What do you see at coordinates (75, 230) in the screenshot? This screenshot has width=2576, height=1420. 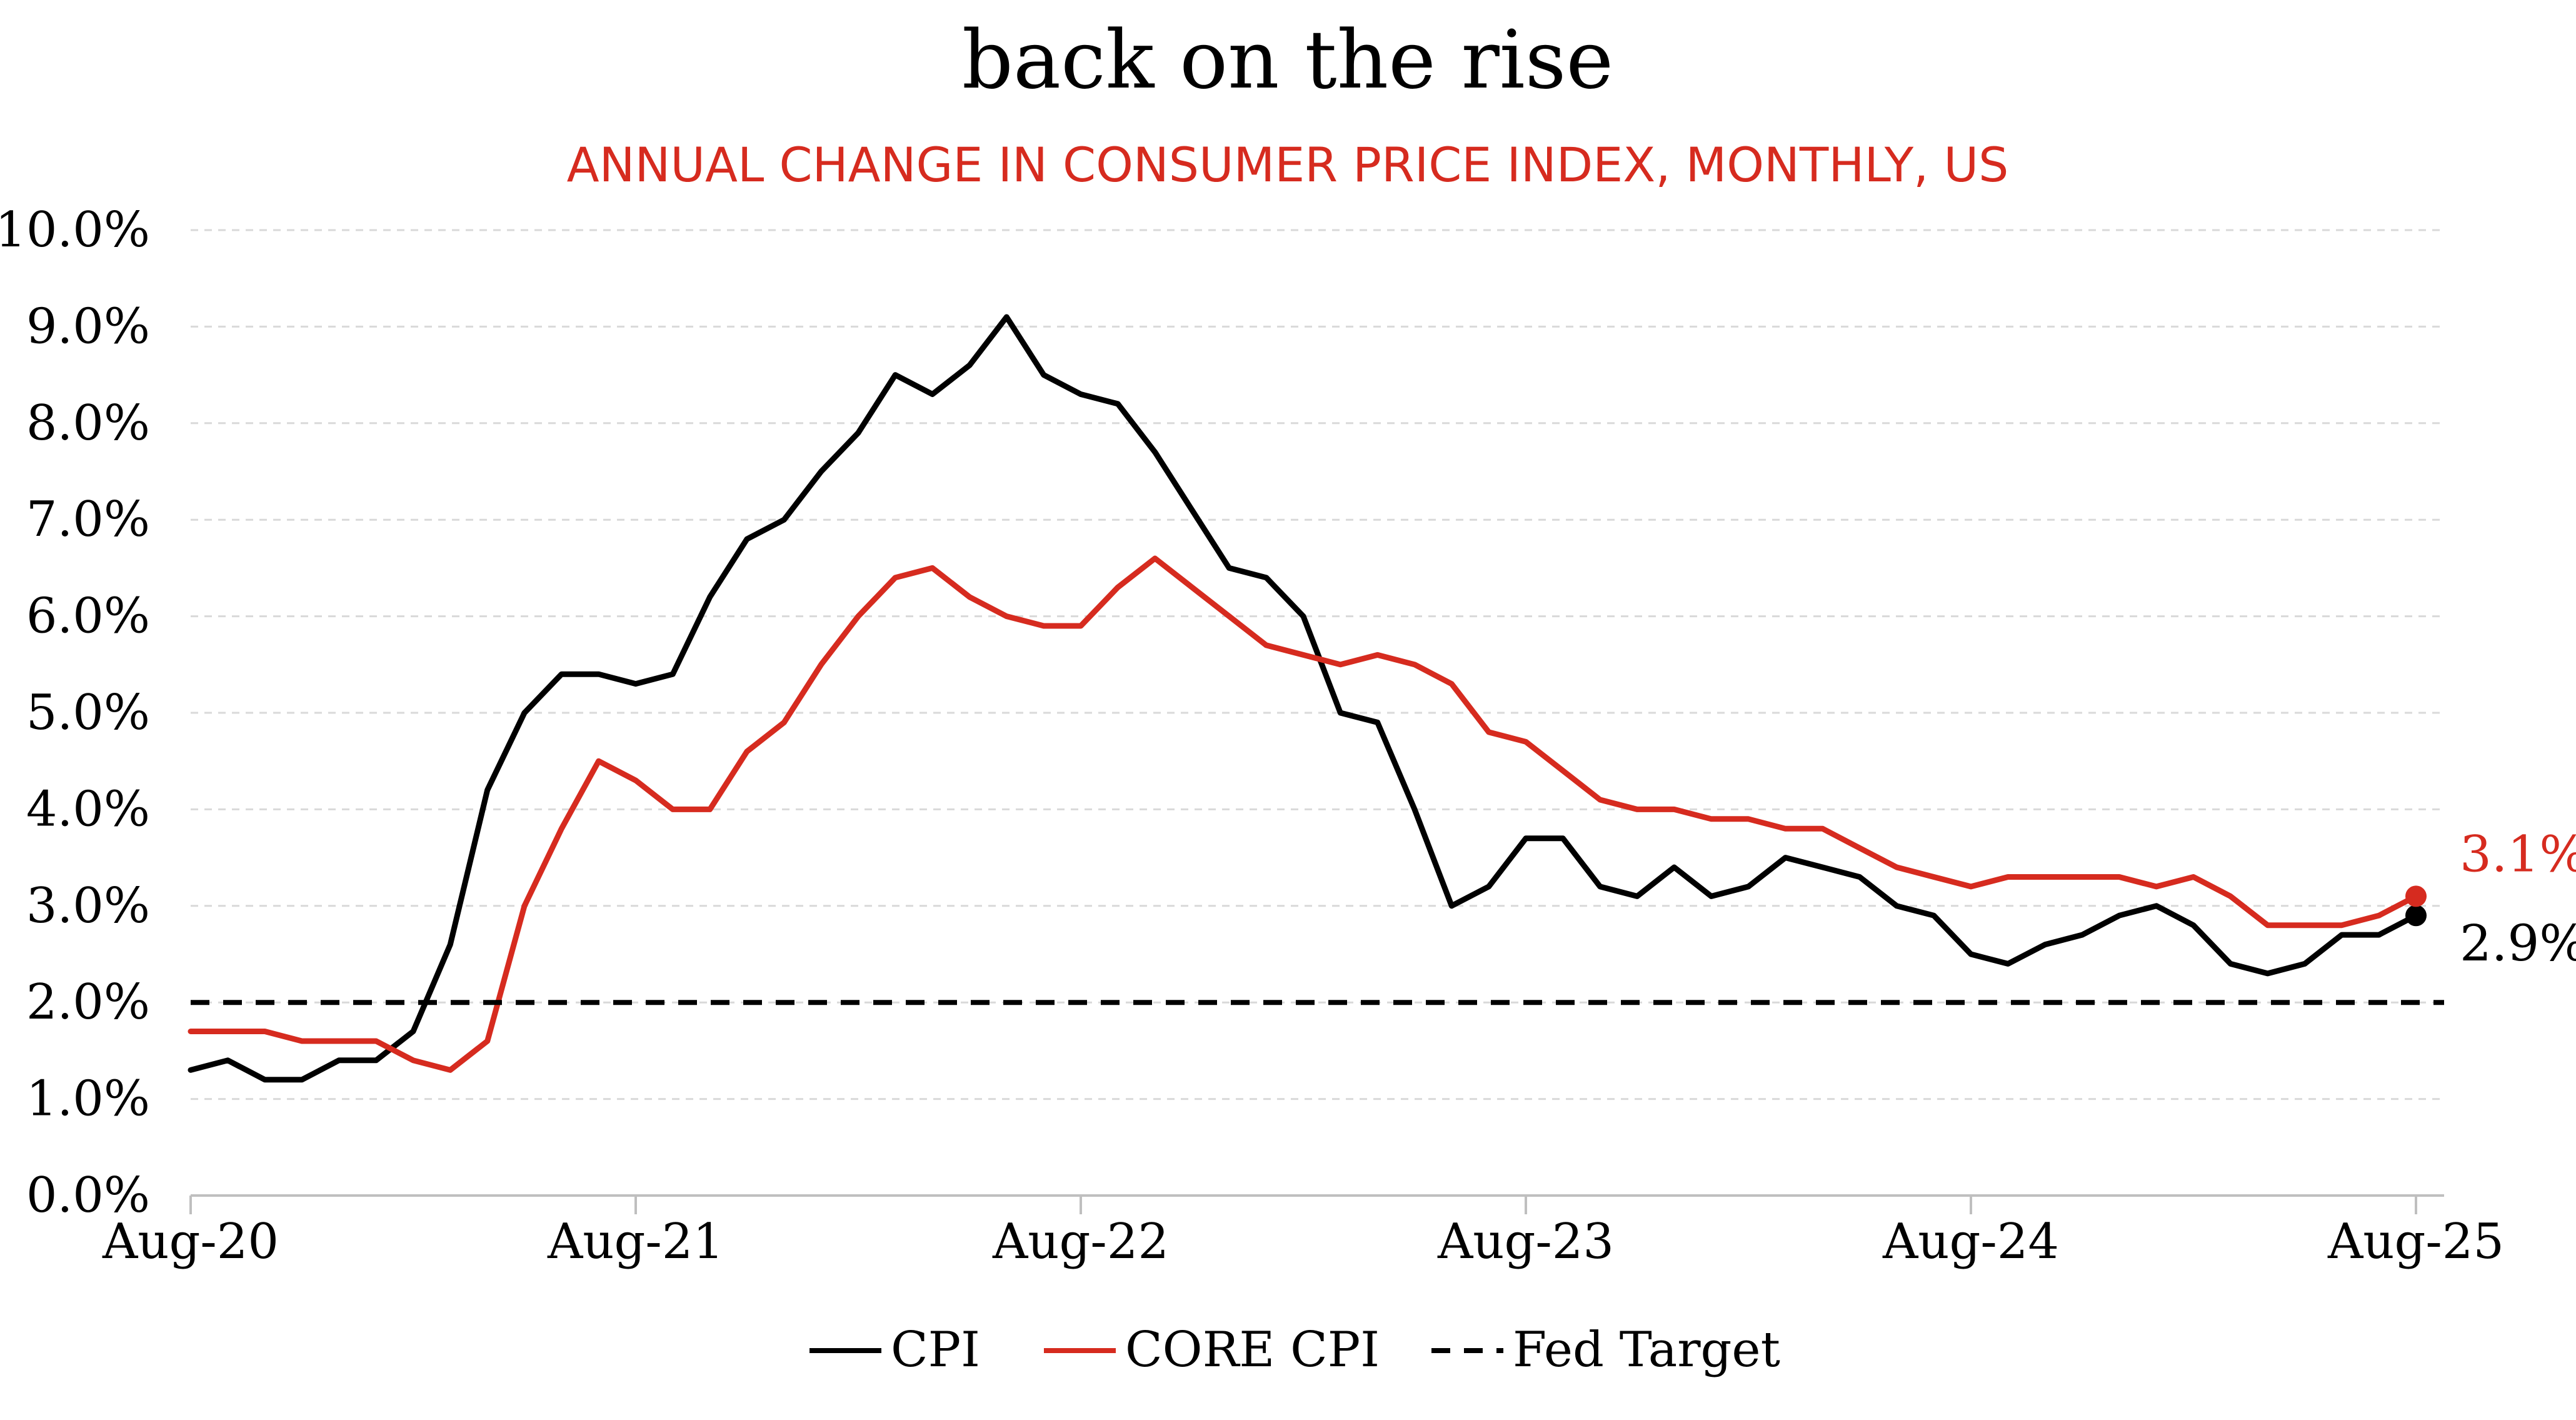 I see `y-tick-label: 10.0%` at bounding box center [75, 230].